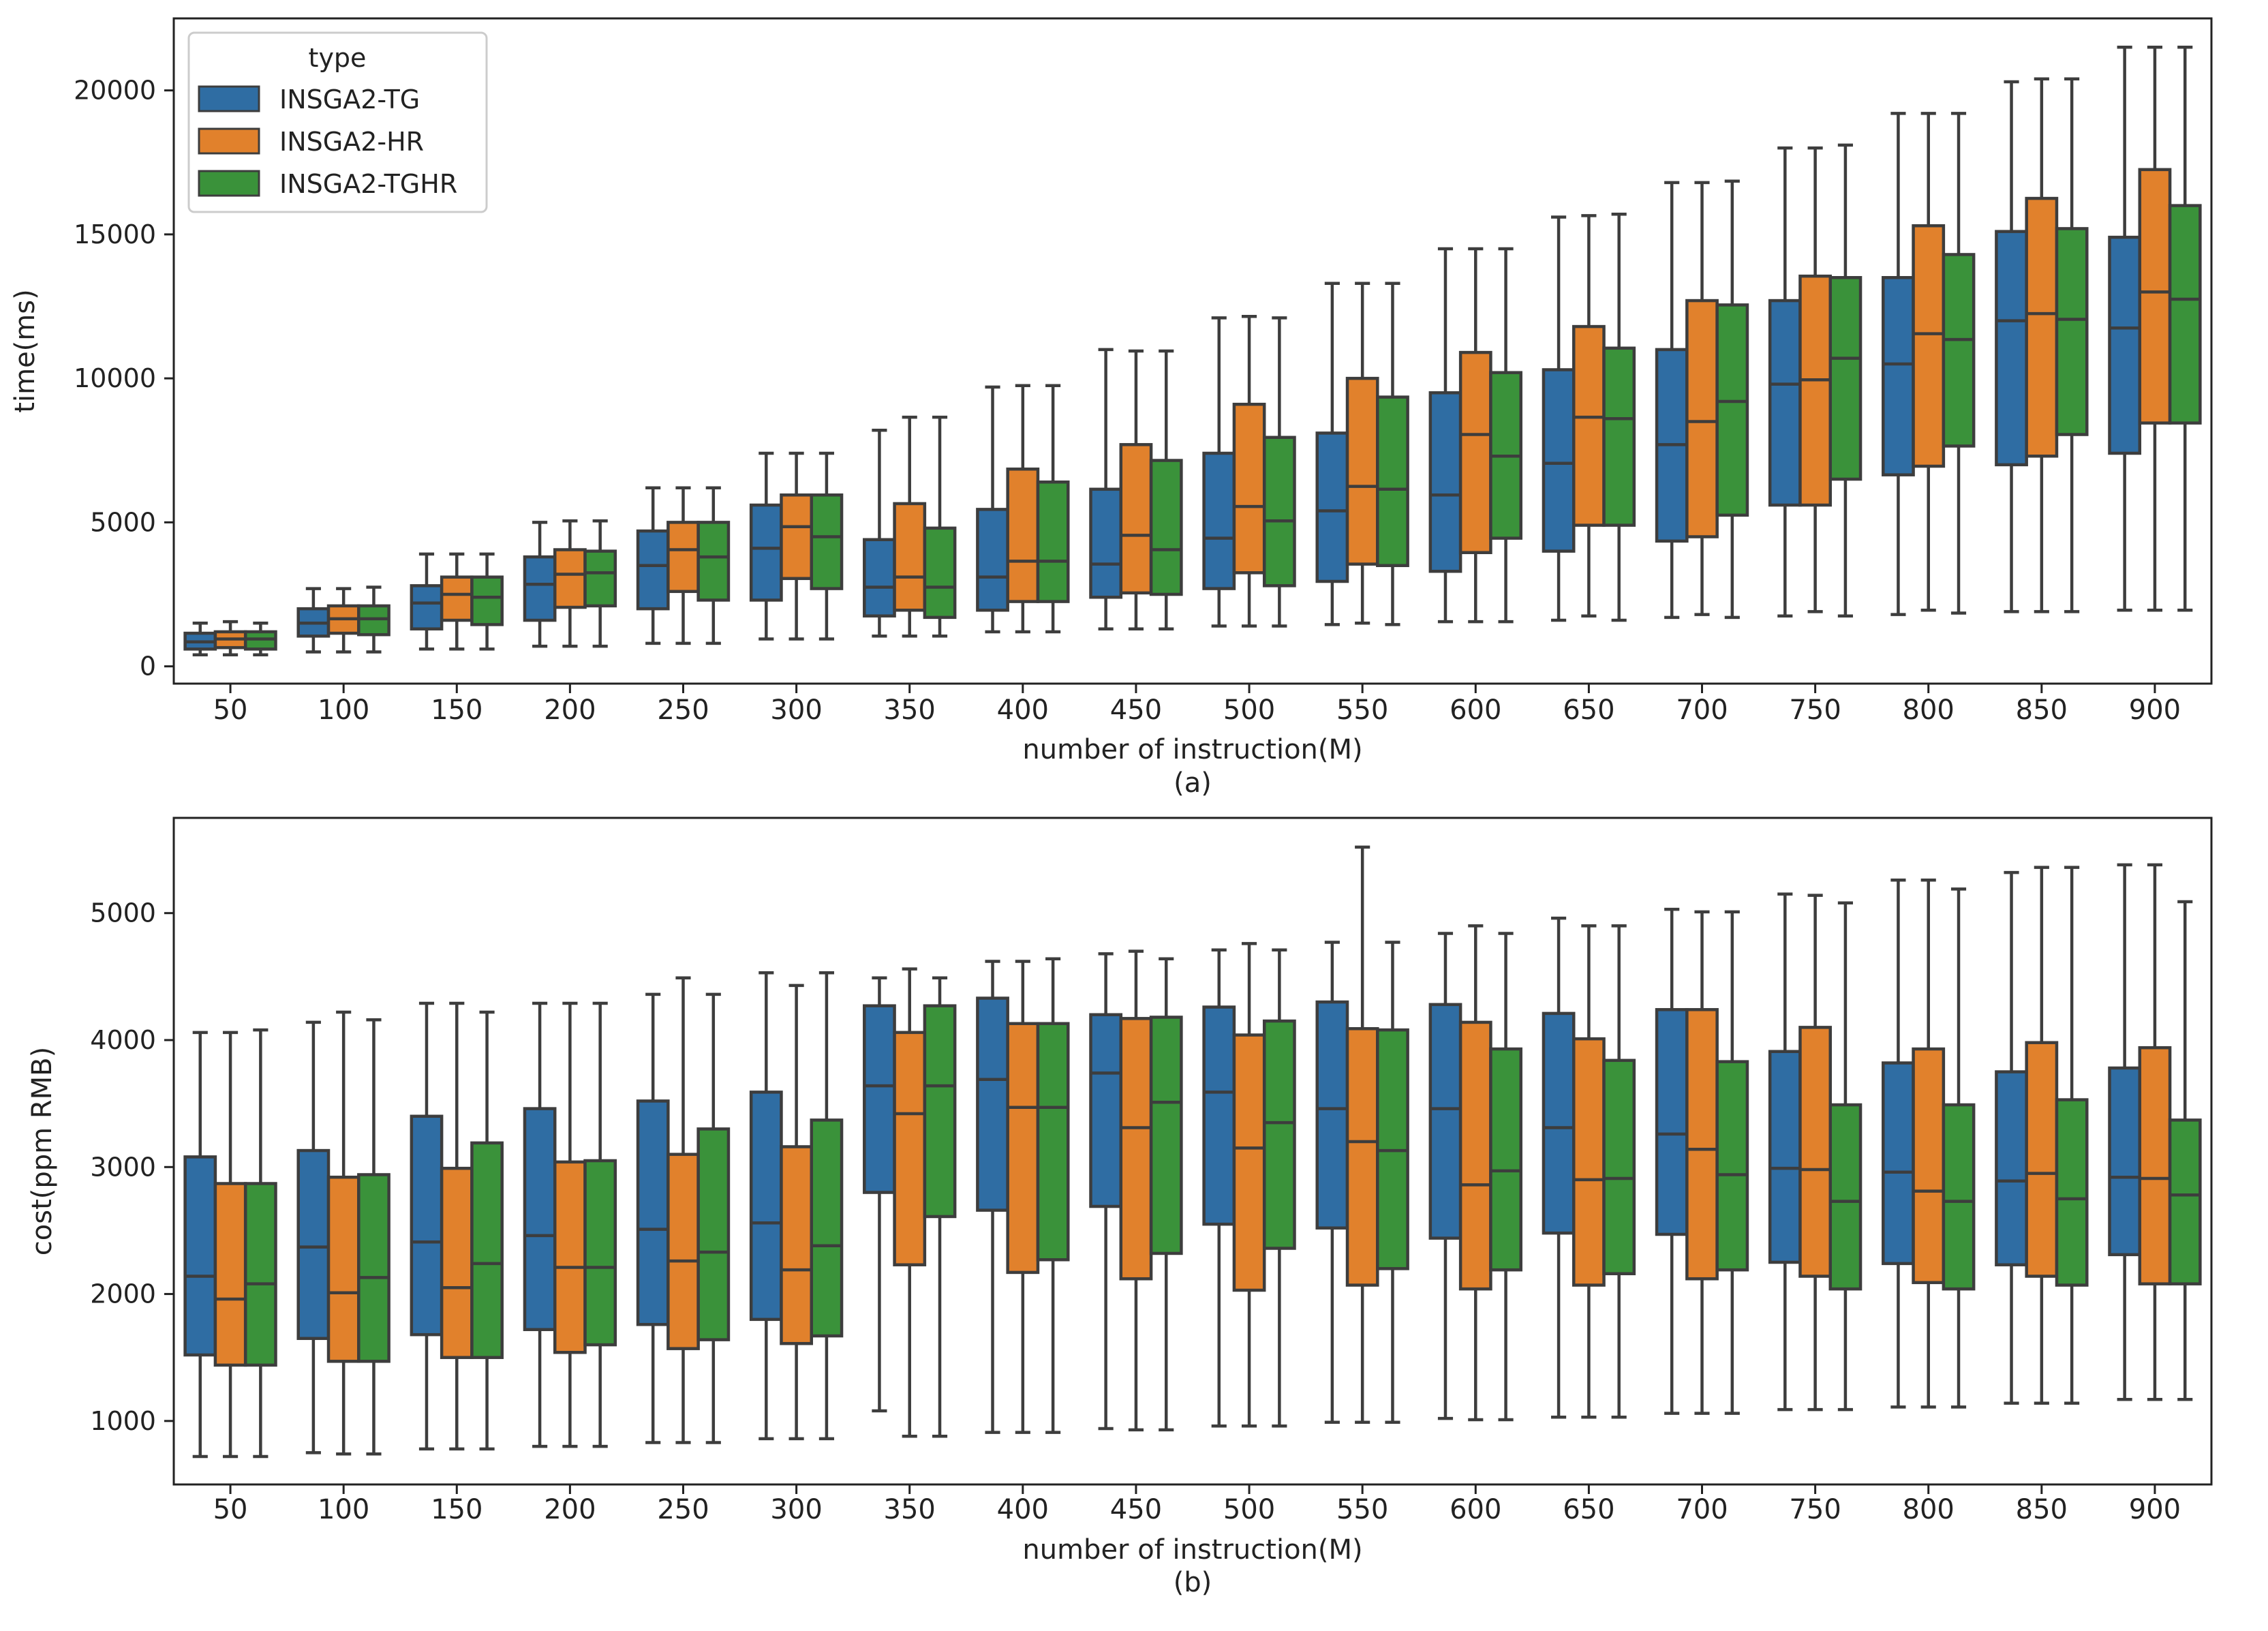 The image size is (2268, 1631). Describe the element at coordinates (349, 100) in the screenshot. I see `legend-label: INSGA2-TG` at that location.